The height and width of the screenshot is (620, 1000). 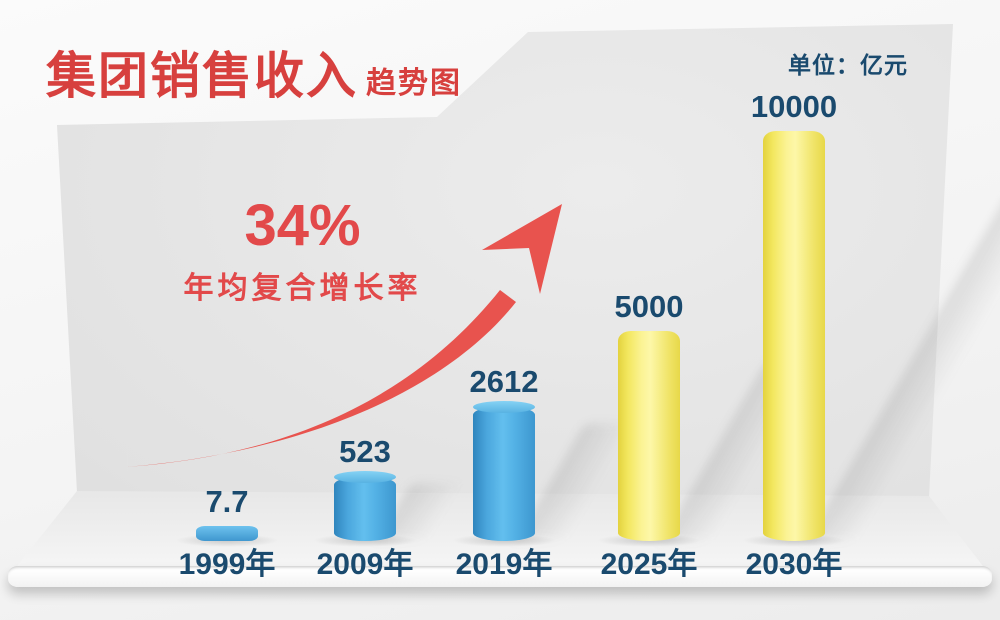 What do you see at coordinates (227, 564) in the screenshot?
I see `bar-category-label: 1999年` at bounding box center [227, 564].